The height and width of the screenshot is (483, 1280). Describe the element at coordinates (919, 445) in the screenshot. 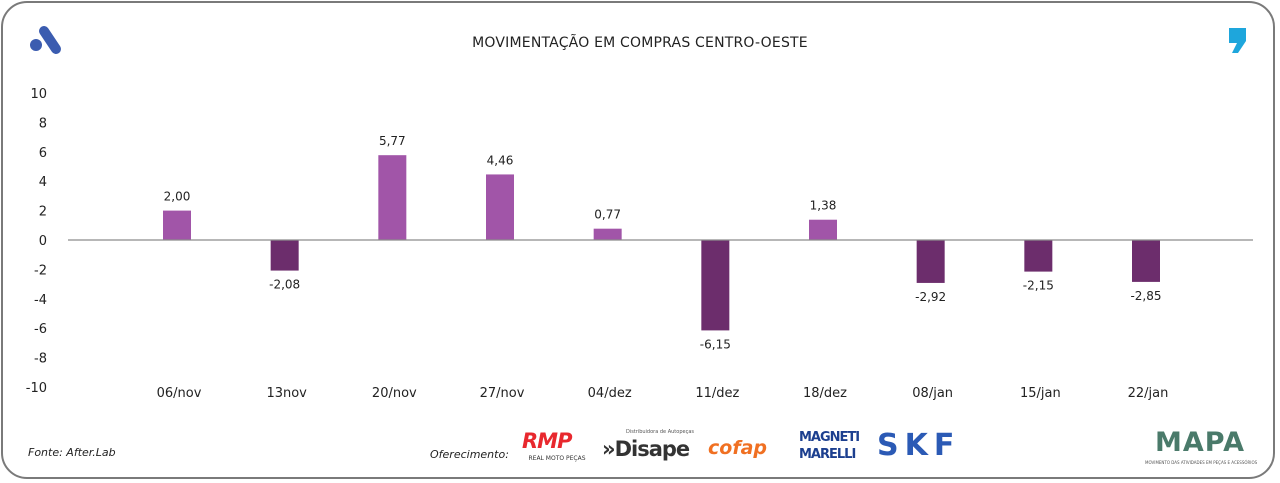

I see `sponsor-logo-skf: SKF` at that location.